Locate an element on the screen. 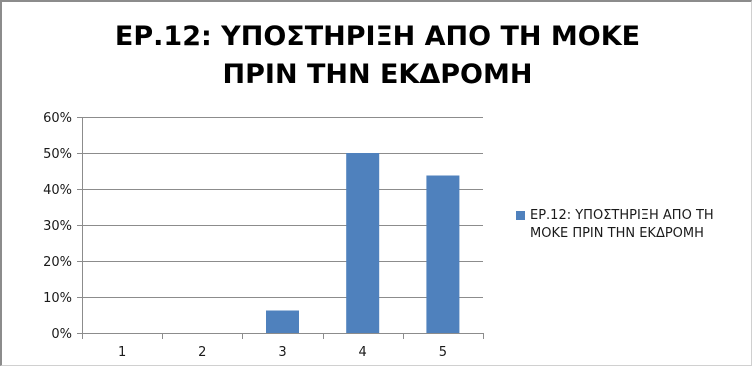 This screenshot has width=755, height=369. x-tick-label: 5 is located at coordinates (443, 352).